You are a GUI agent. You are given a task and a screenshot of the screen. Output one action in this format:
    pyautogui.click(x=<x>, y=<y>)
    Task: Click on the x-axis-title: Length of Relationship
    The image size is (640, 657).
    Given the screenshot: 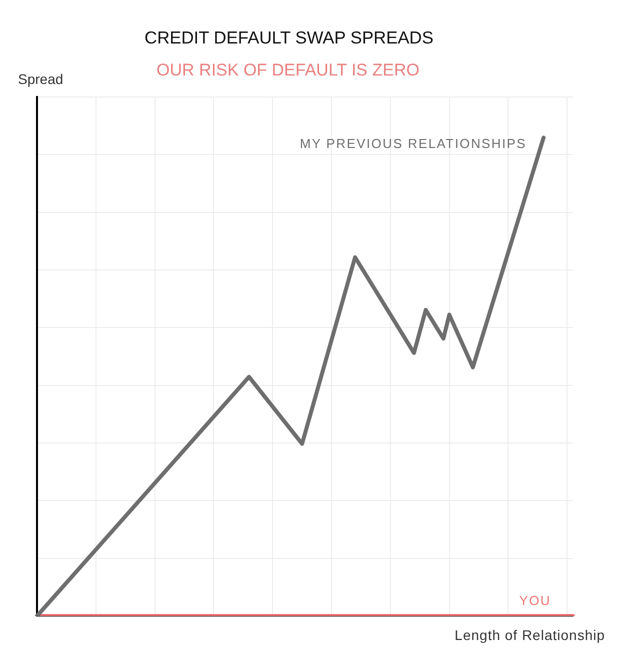 What is the action you would take?
    pyautogui.click(x=529, y=635)
    